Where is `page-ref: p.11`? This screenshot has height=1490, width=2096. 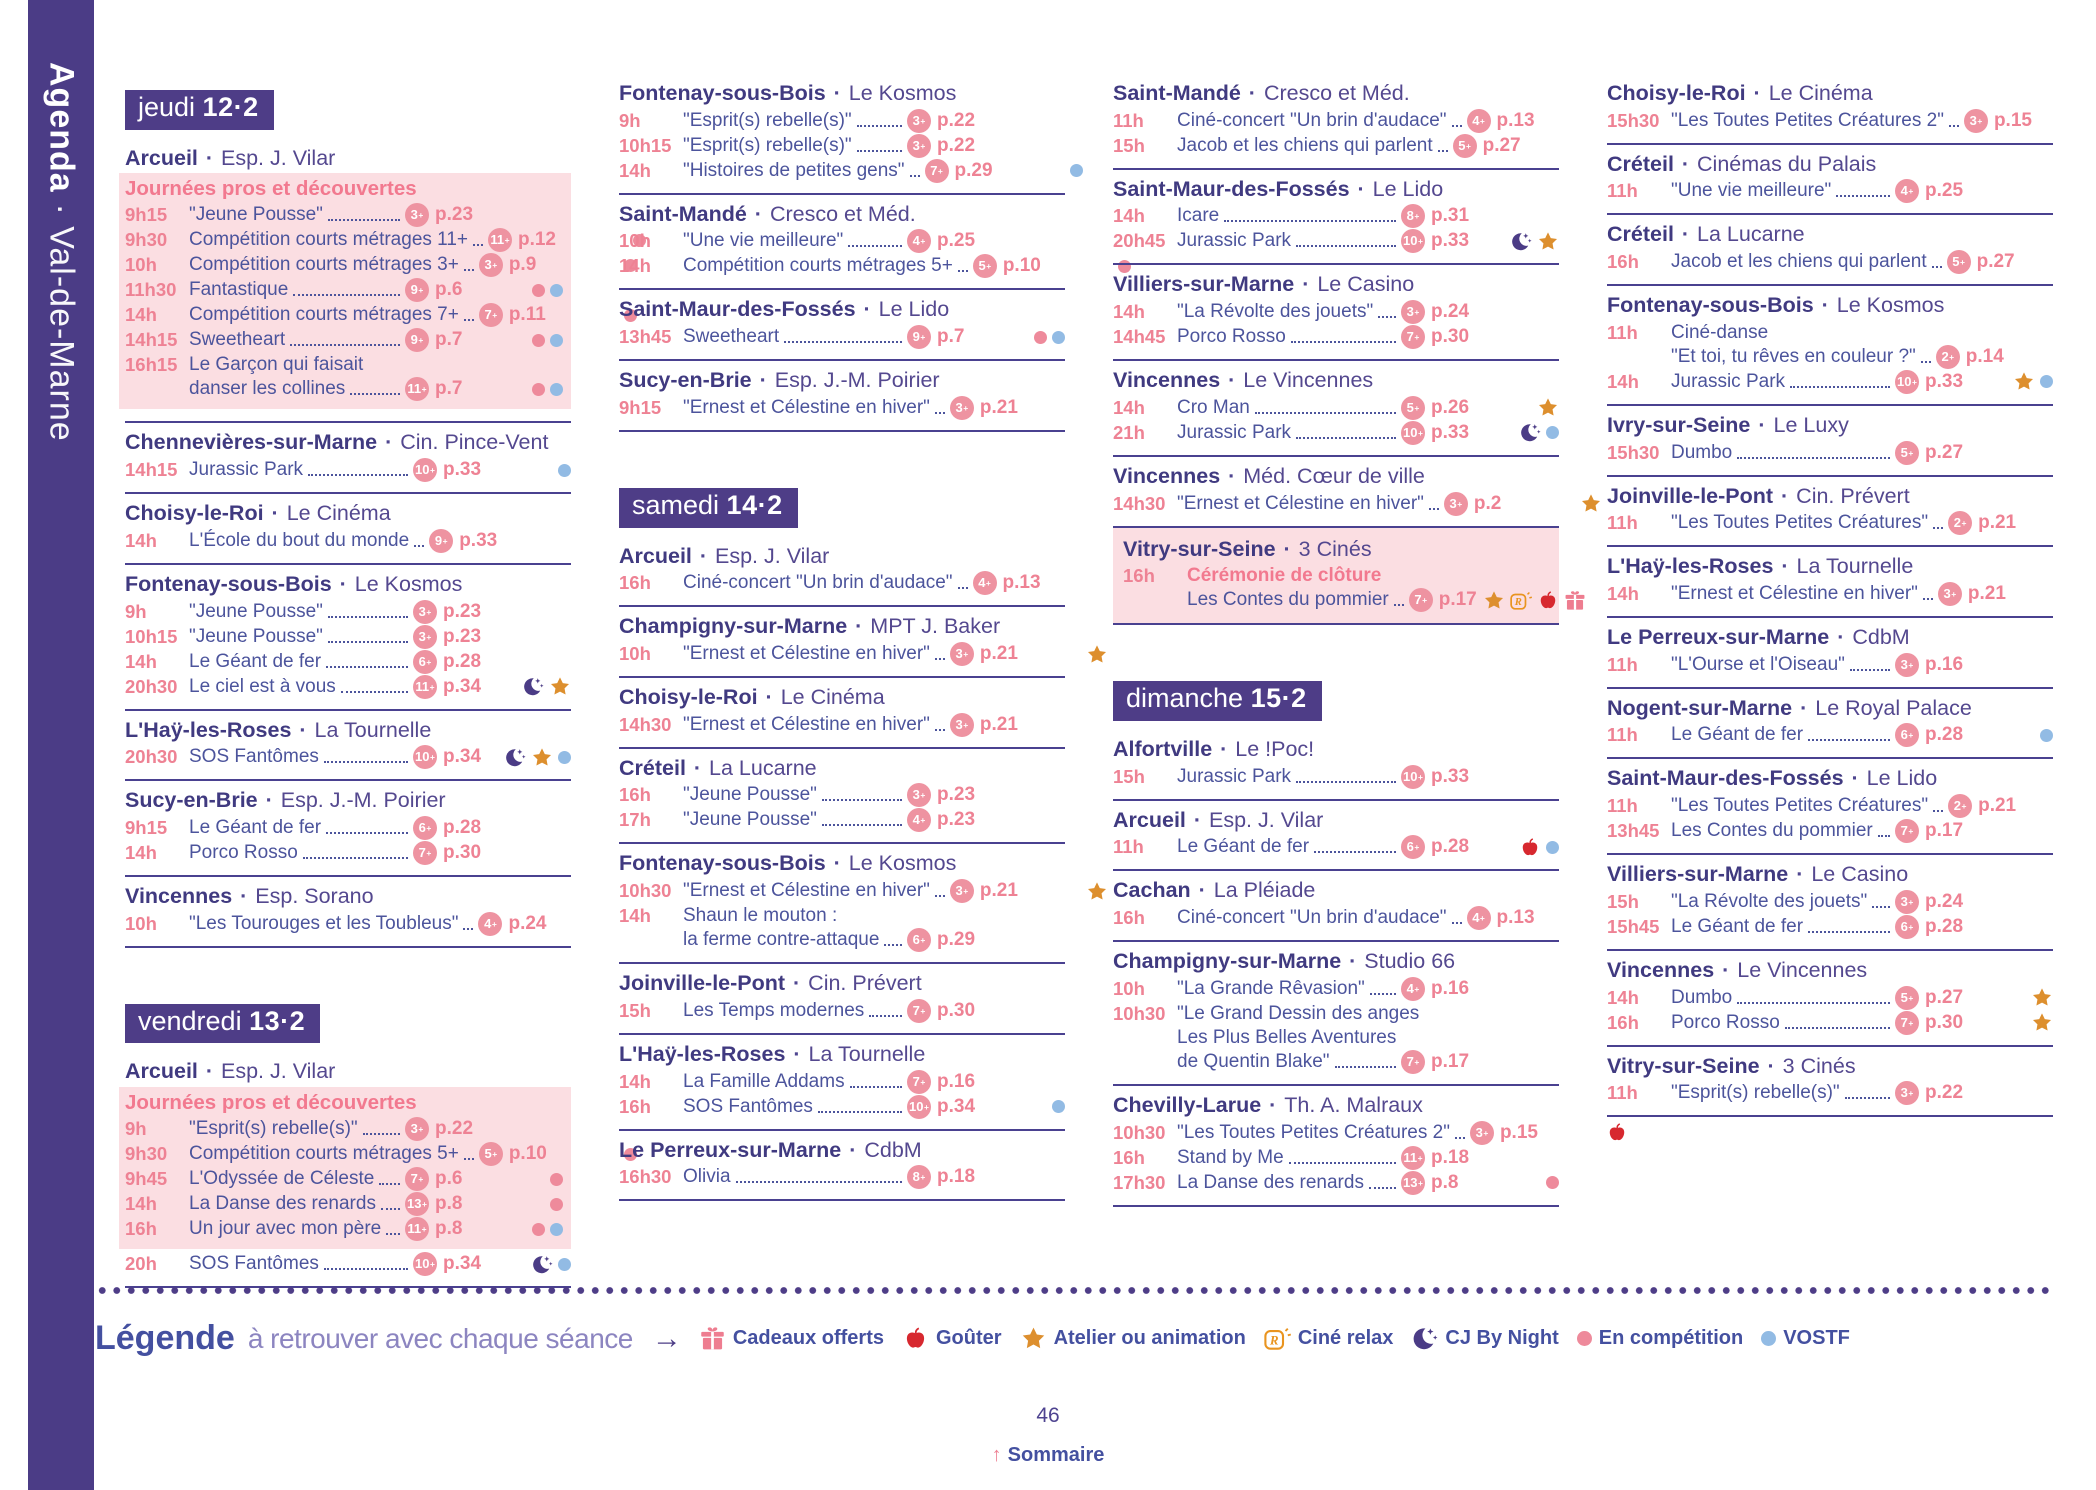 page-ref: p.11 is located at coordinates (527, 315).